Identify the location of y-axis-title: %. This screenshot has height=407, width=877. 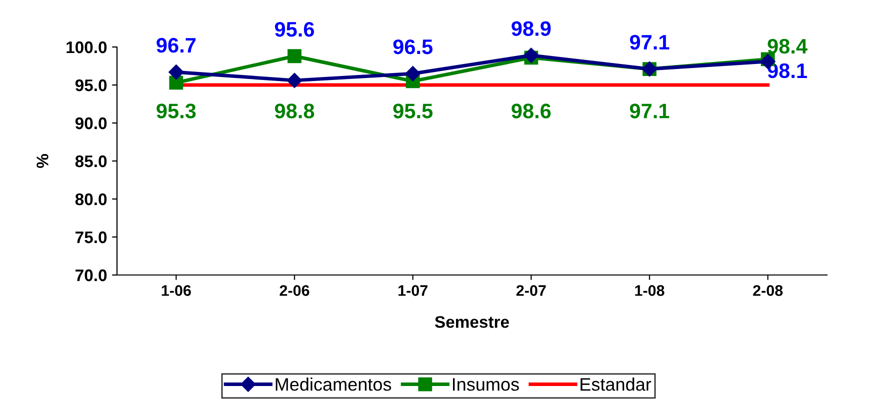
(42, 161).